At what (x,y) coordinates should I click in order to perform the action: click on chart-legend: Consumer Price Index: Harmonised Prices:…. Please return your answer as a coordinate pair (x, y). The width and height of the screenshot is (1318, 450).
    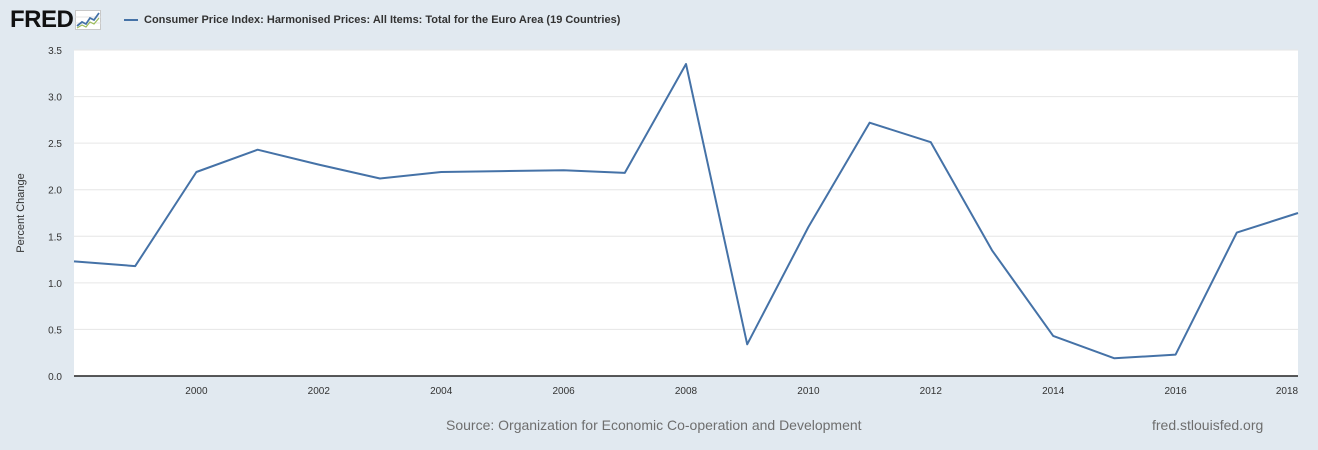
    Looking at the image, I should click on (372, 20).